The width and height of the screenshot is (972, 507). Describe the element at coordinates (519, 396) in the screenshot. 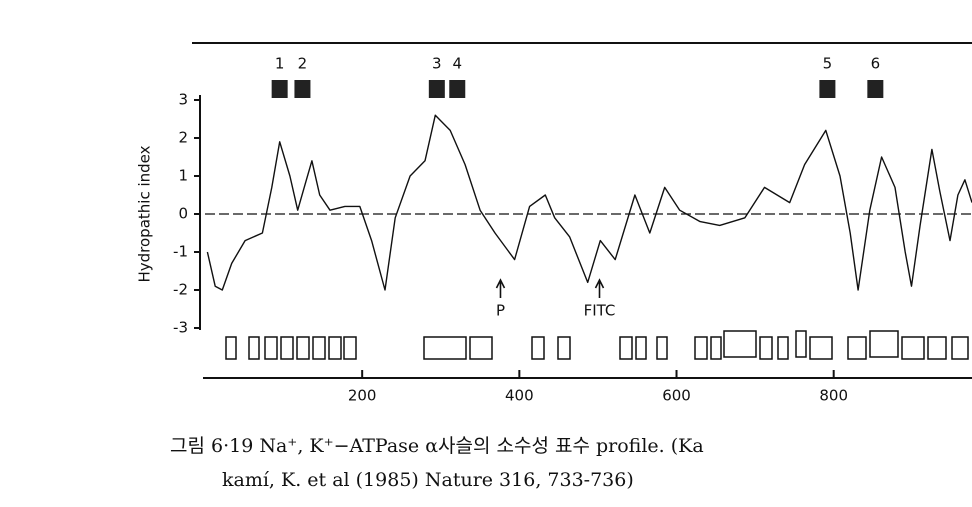

I see `x-tick-label: 400` at that location.